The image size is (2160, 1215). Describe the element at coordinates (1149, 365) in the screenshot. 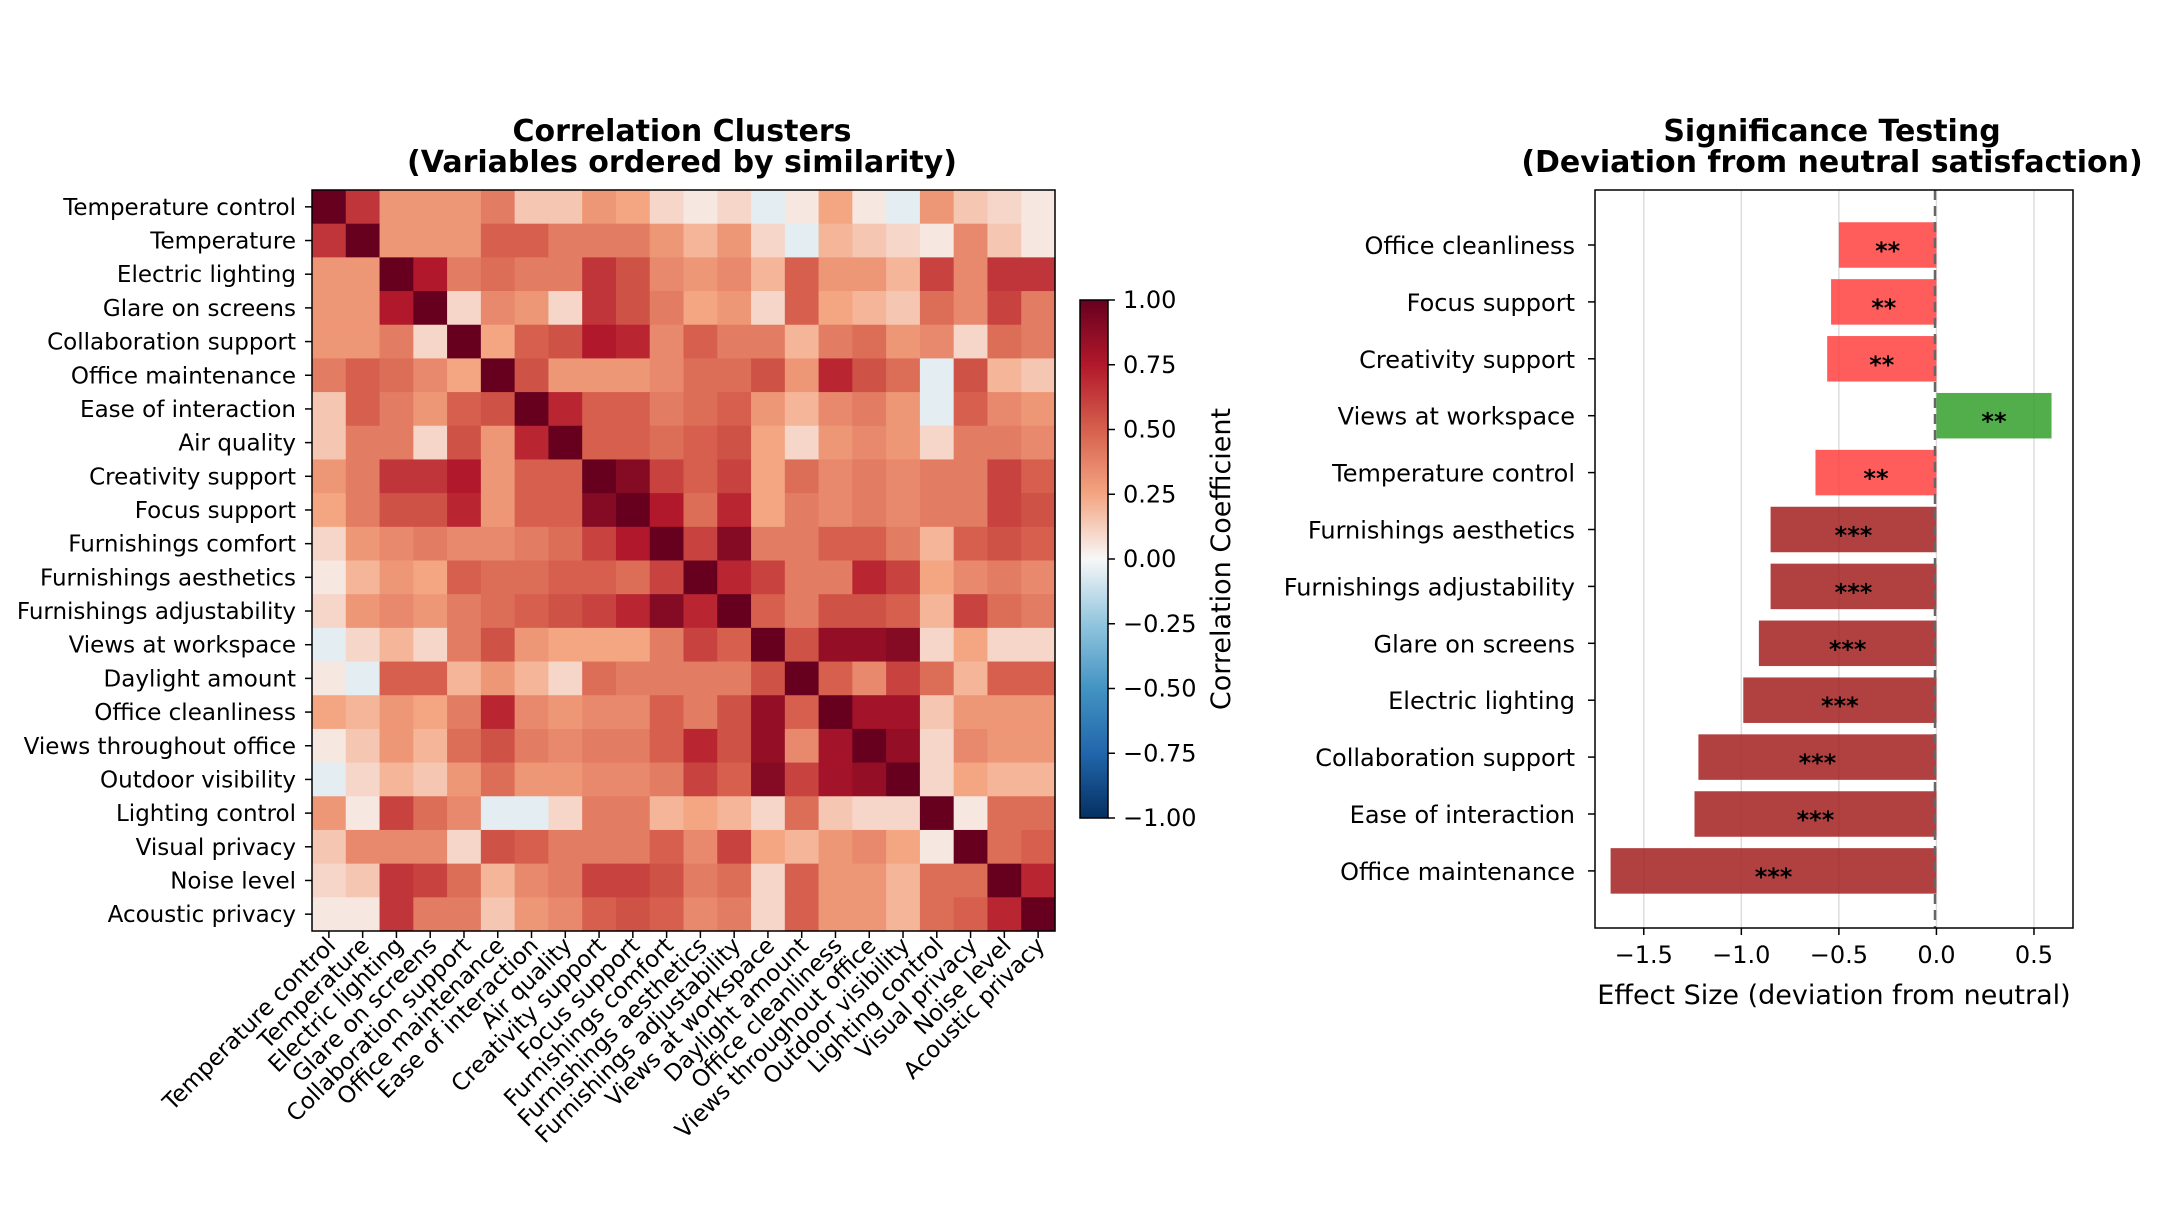

I see `colorbar-tick-label: 0.75` at that location.